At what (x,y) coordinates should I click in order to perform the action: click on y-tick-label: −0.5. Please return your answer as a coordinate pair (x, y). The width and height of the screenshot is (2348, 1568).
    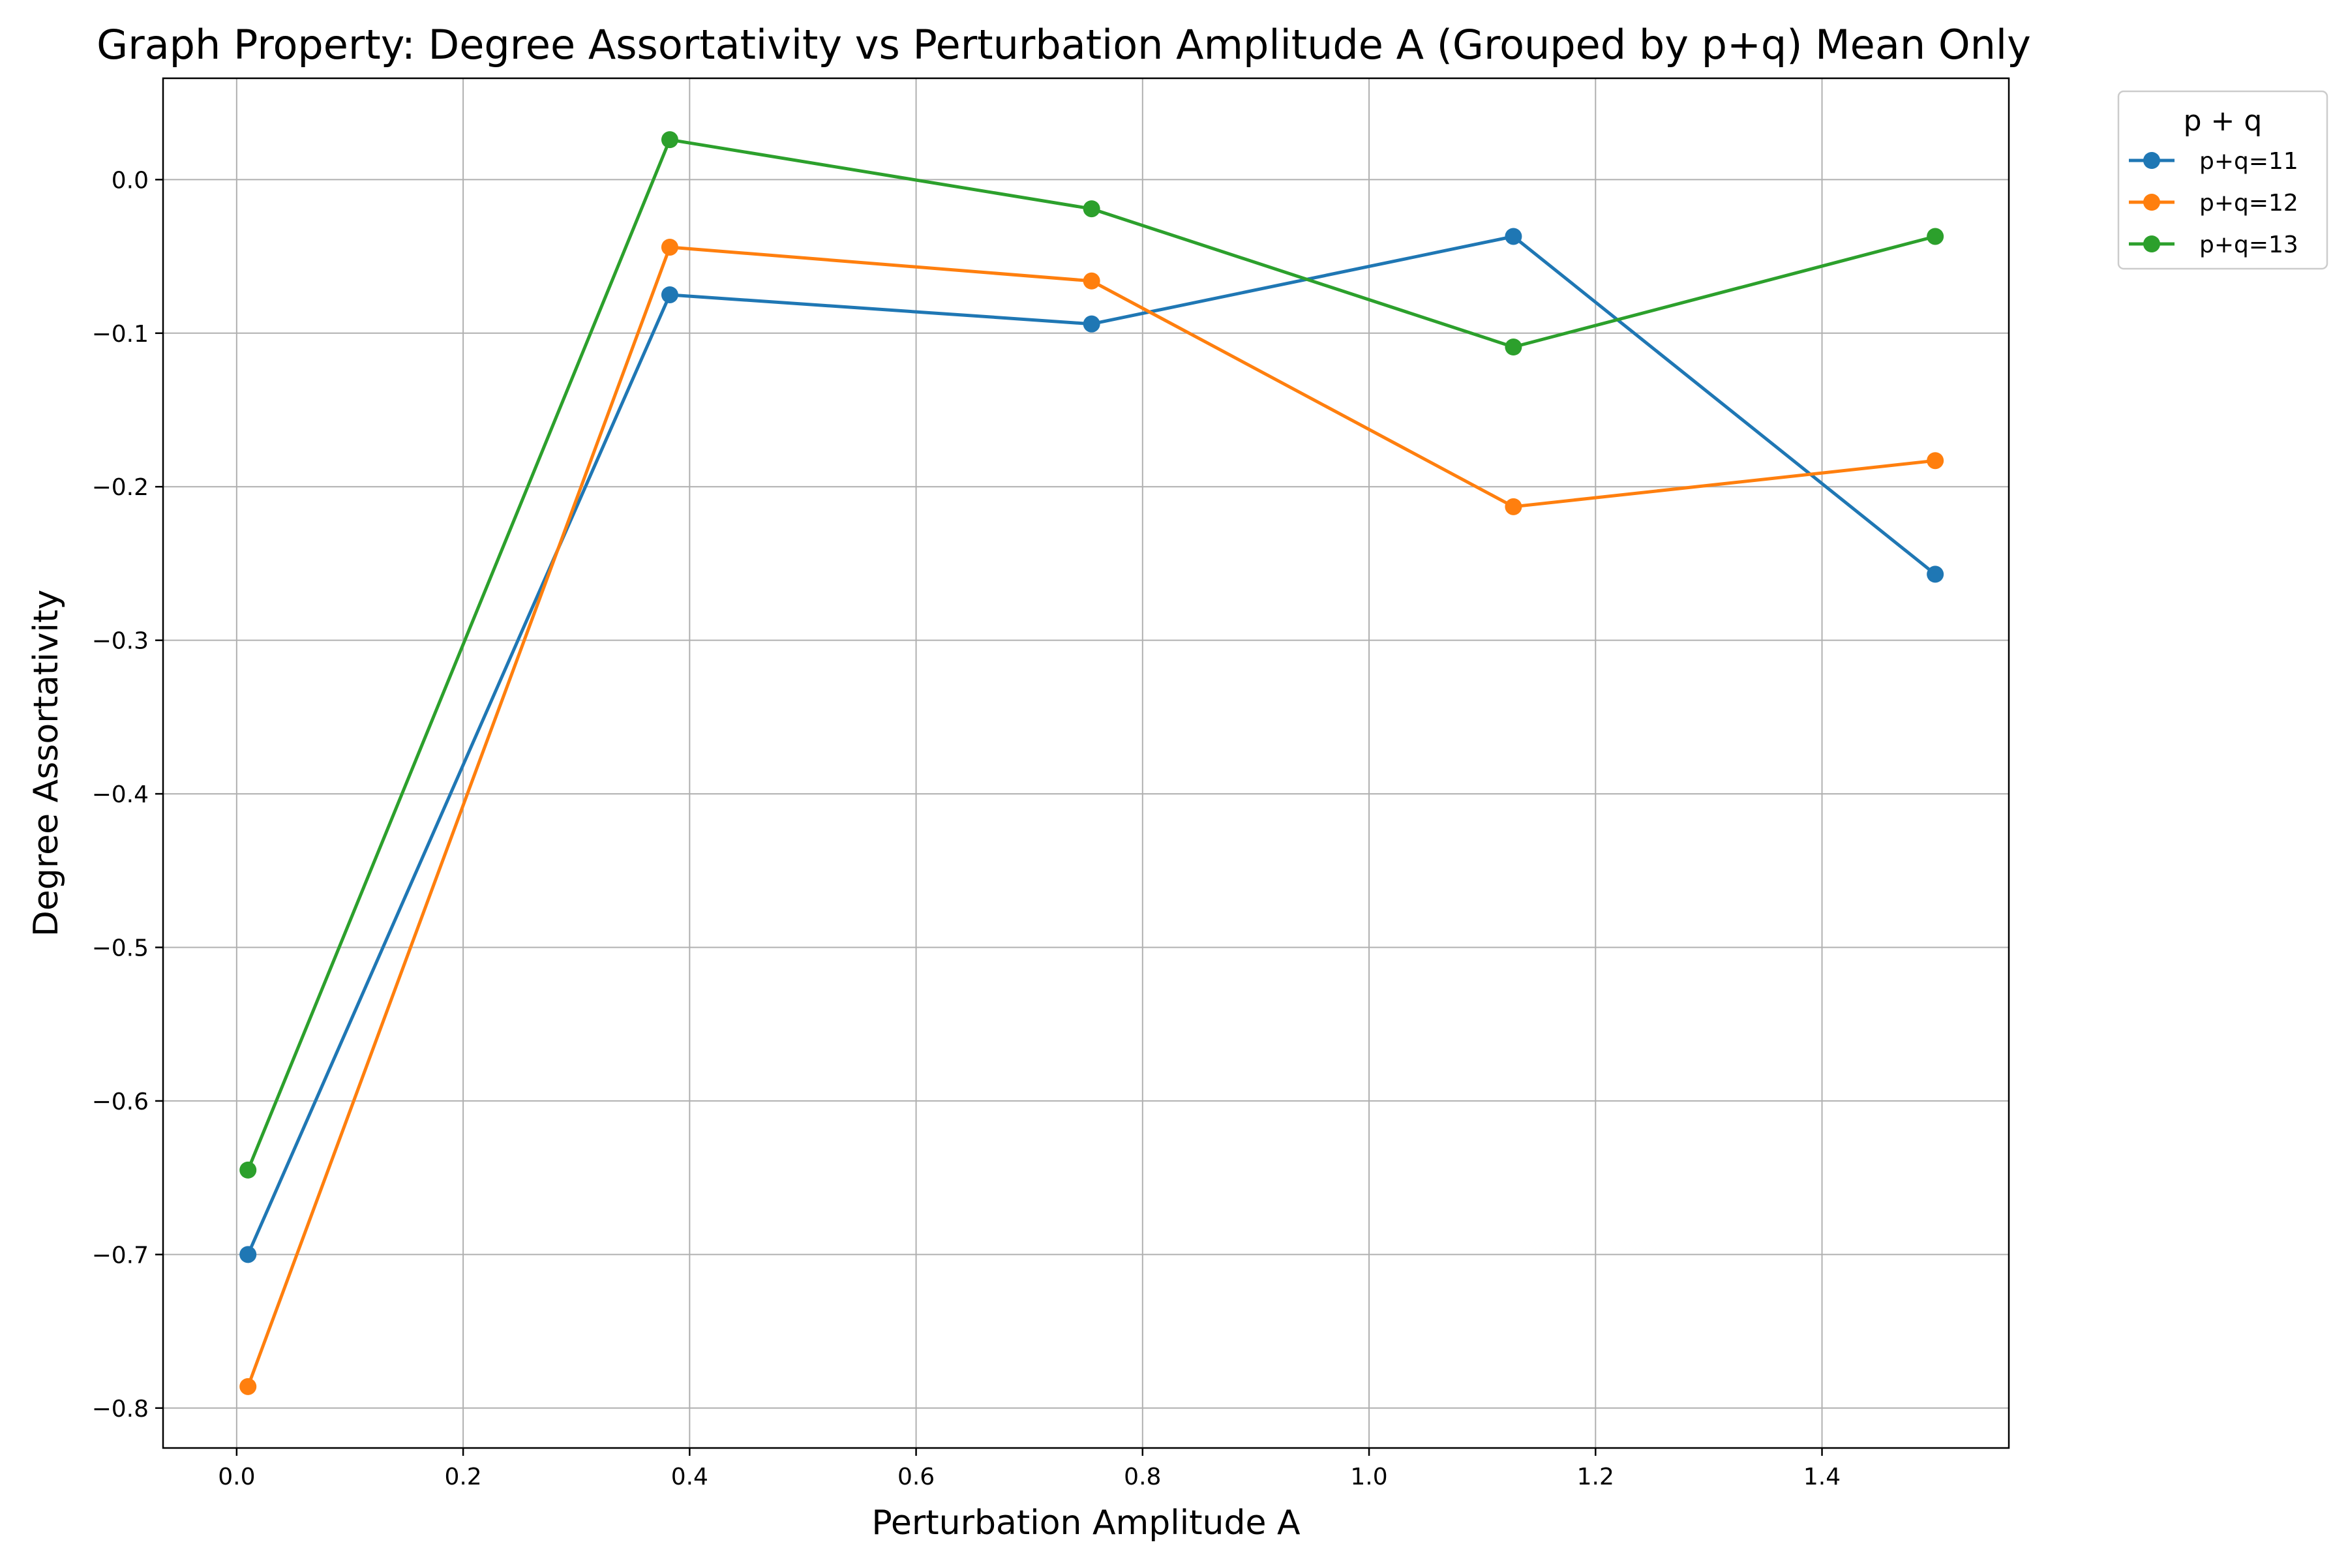
    Looking at the image, I should click on (121, 948).